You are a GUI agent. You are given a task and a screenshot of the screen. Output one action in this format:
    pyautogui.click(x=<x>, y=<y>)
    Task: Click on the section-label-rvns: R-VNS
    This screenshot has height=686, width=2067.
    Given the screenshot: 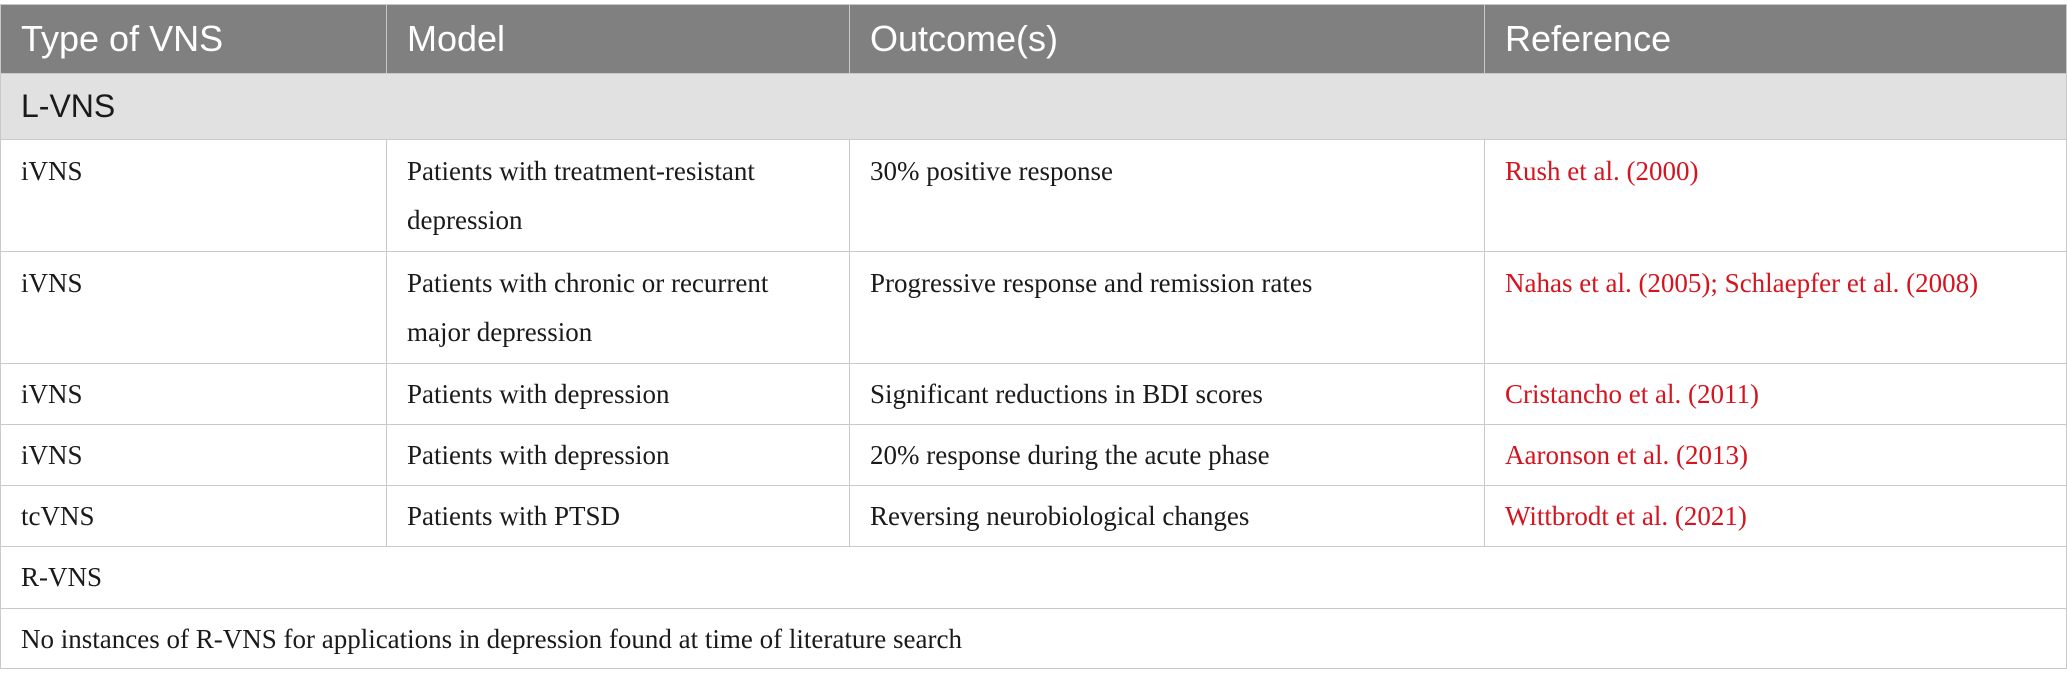 What is the action you would take?
    pyautogui.click(x=1033, y=577)
    